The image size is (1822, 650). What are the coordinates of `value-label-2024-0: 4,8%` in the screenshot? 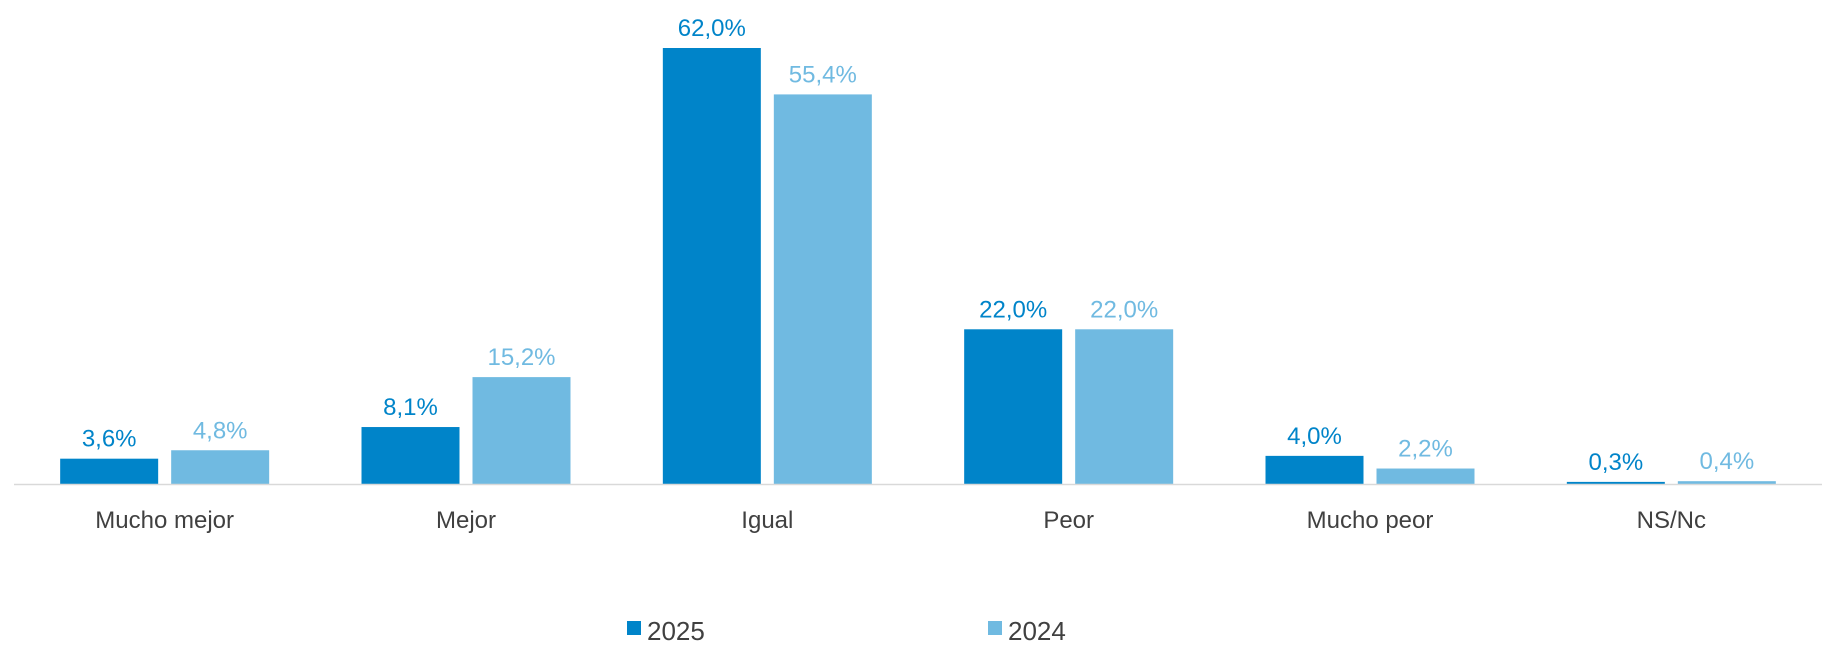 It's located at (220, 430).